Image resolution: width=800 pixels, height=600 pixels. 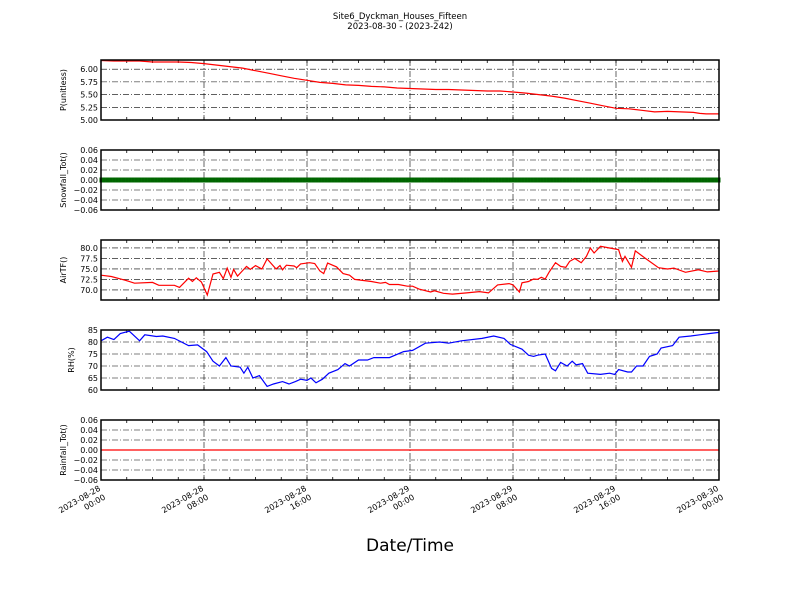 What do you see at coordinates (89, 107) in the screenshot?
I see `y-tick-label: 5.25` at bounding box center [89, 107].